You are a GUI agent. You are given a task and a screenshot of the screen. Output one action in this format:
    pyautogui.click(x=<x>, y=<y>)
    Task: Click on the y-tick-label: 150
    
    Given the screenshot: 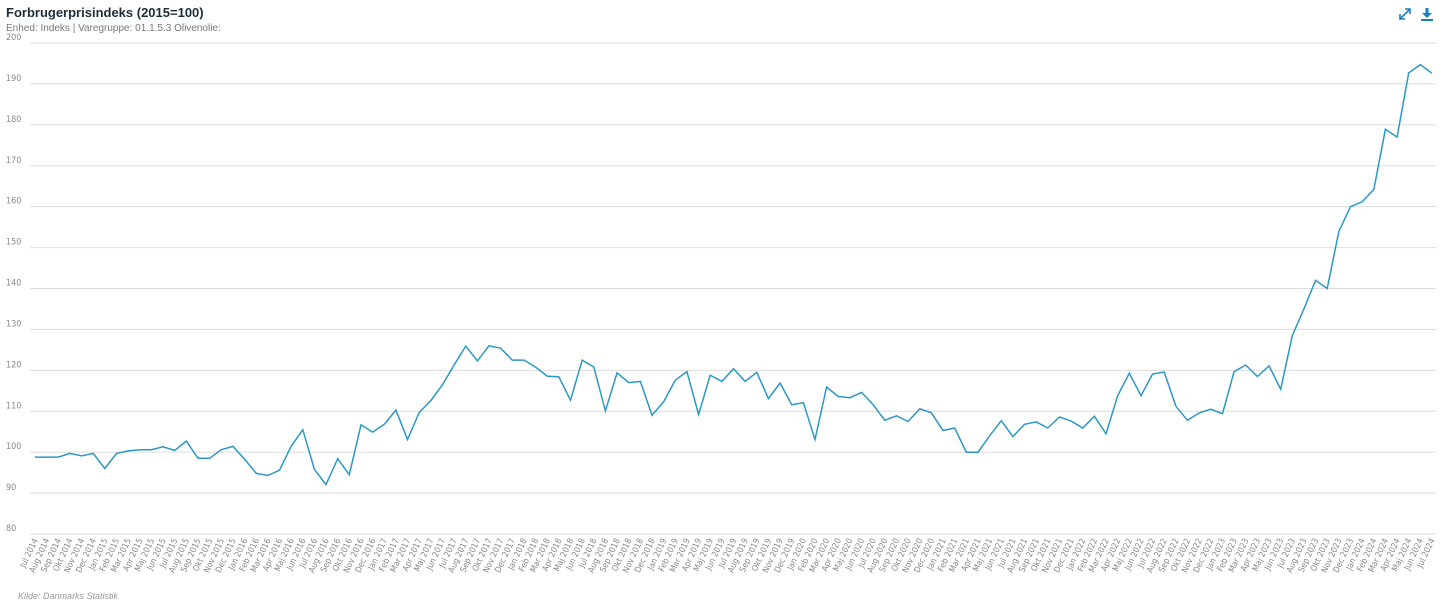 What is the action you would take?
    pyautogui.click(x=13, y=243)
    